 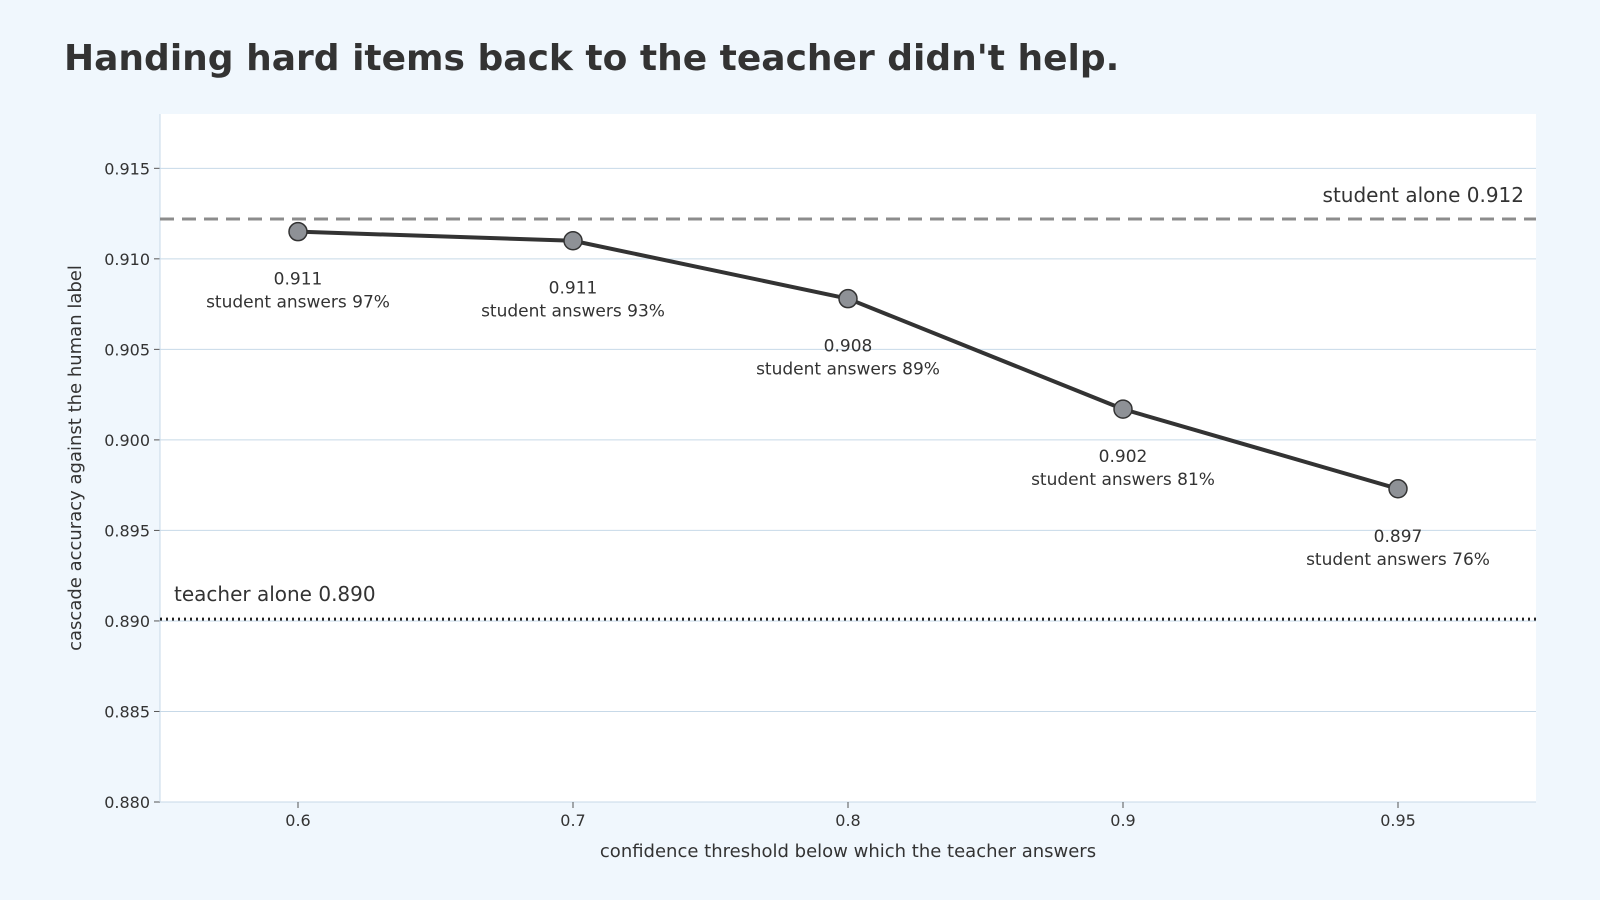 I want to click on data-label-share: student answers 89%, so click(x=848, y=370).